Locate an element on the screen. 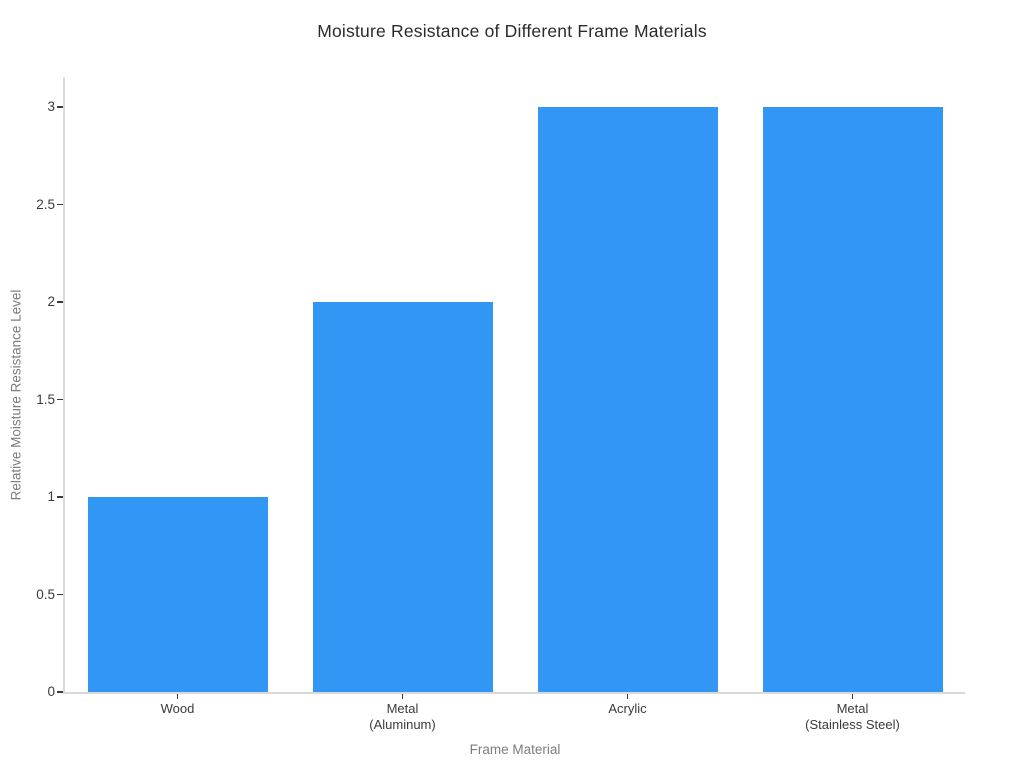  x-tick-label: Acrylic is located at coordinates (627, 708).